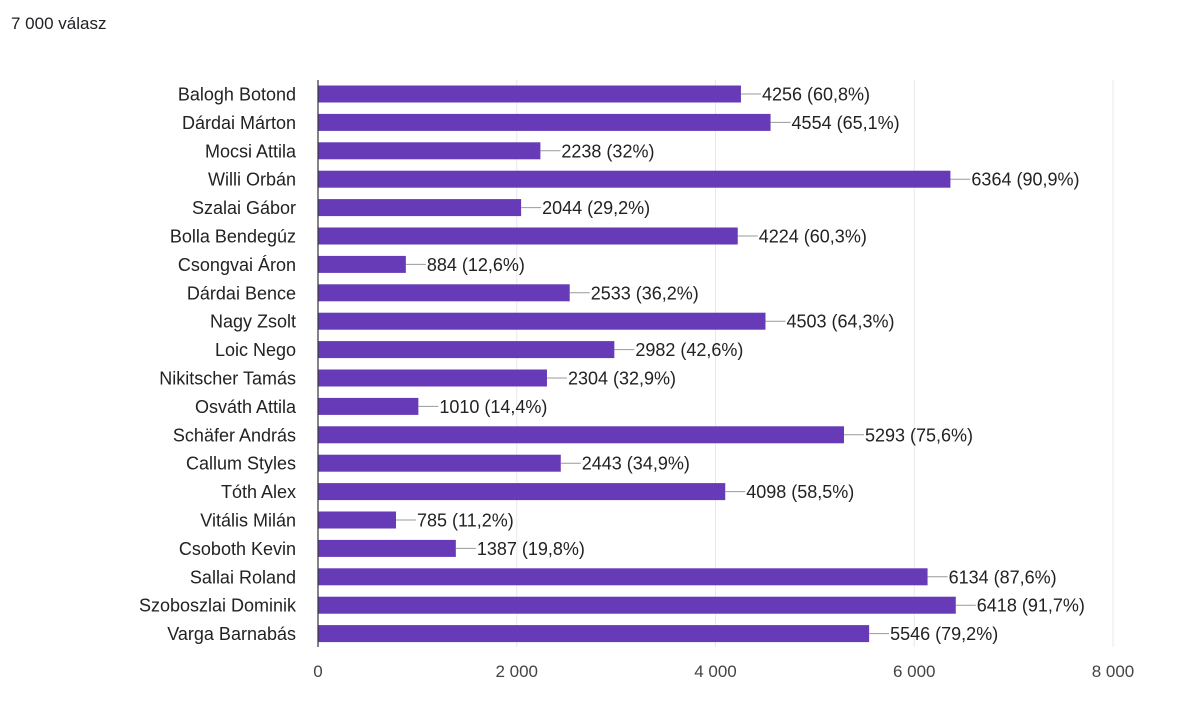  What do you see at coordinates (846, 123) in the screenshot?
I see `data-label: 4554 (65,1%)` at bounding box center [846, 123].